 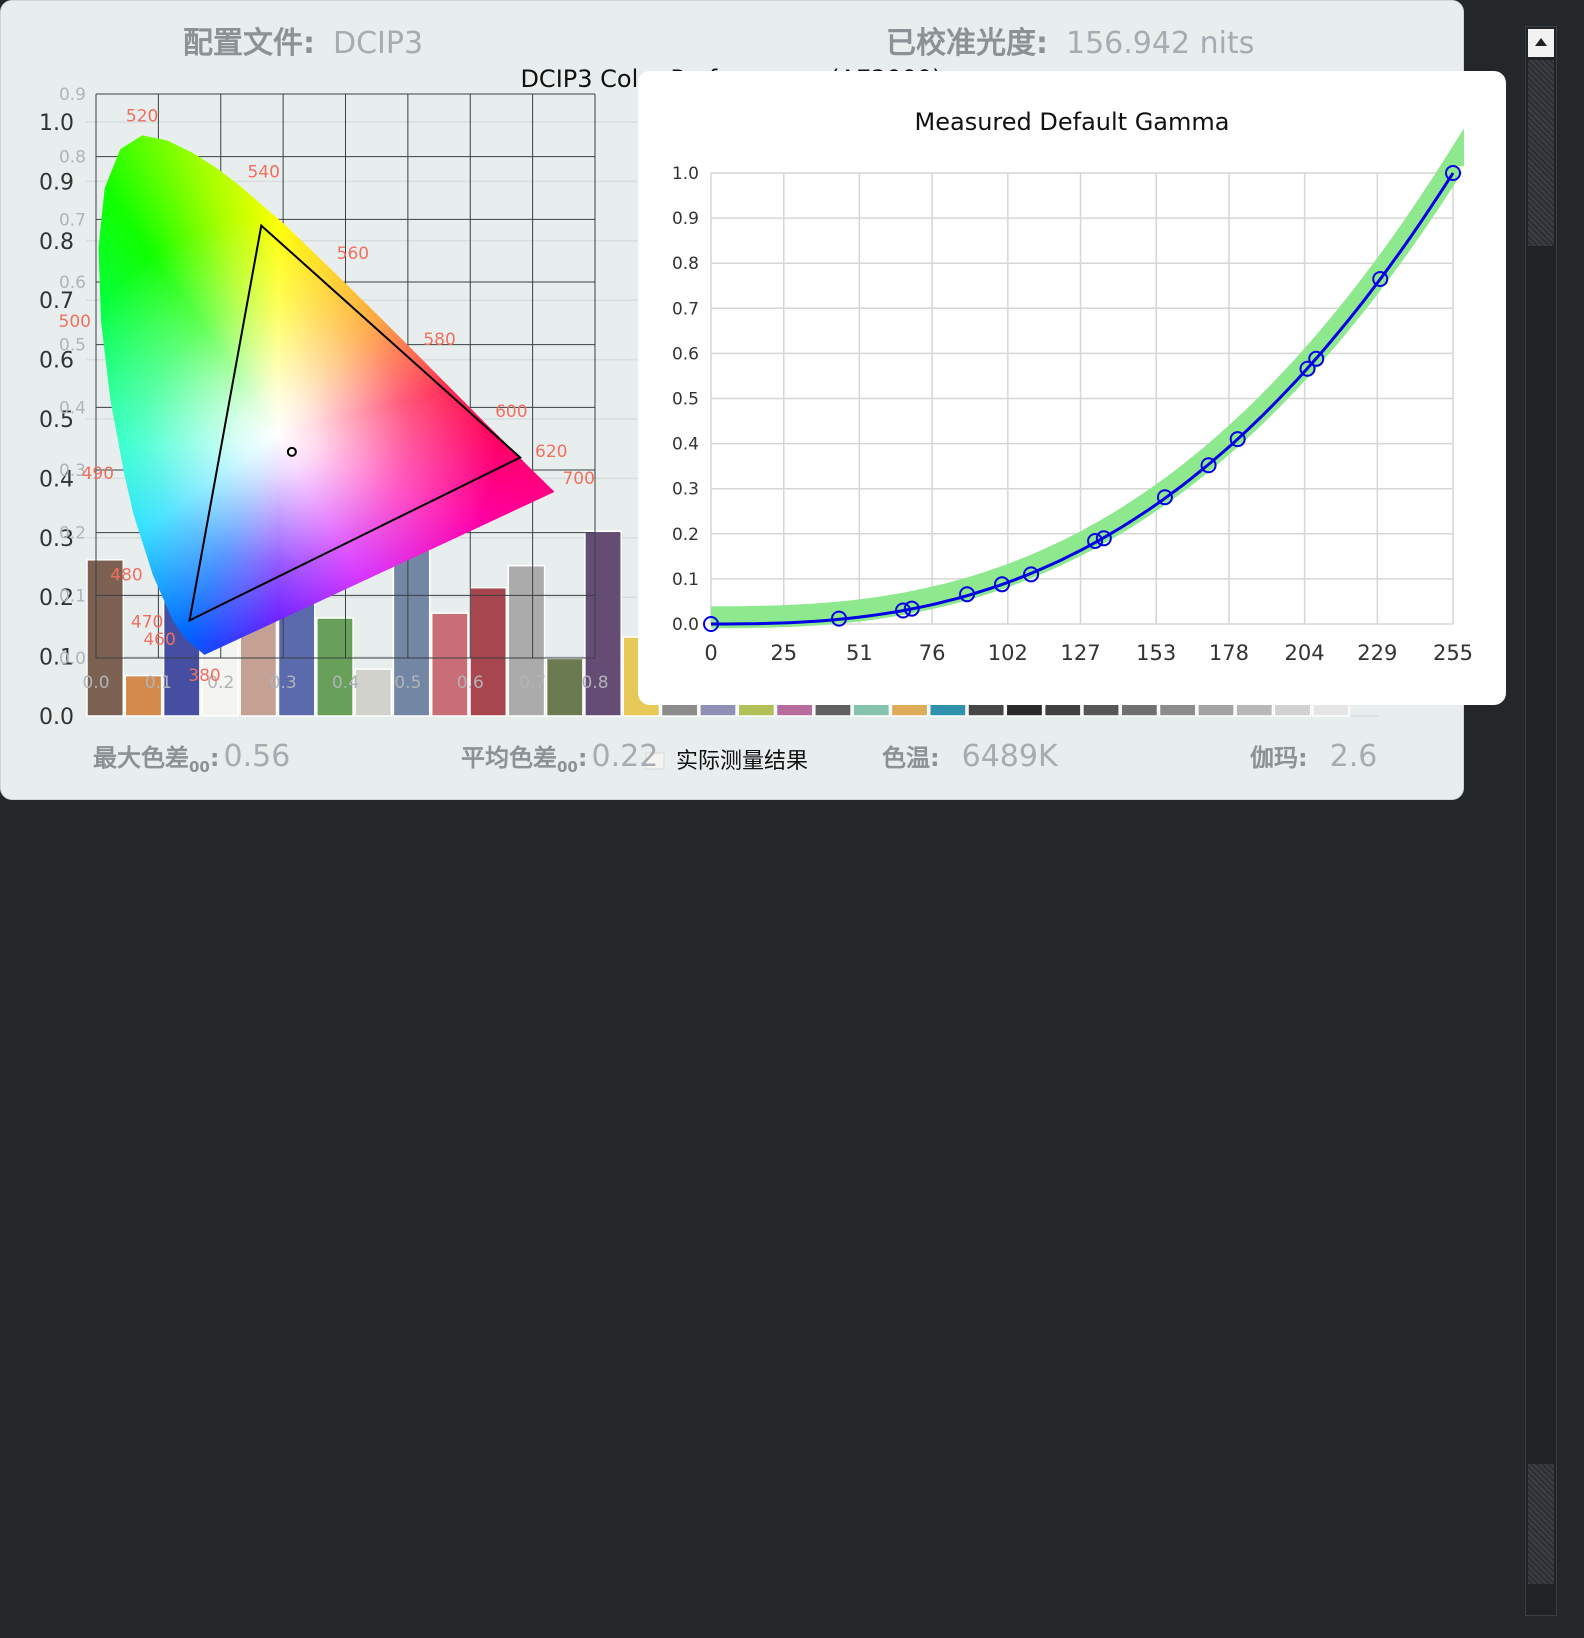 I want to click on cie-x-tick: 0.2, so click(x=220, y=683).